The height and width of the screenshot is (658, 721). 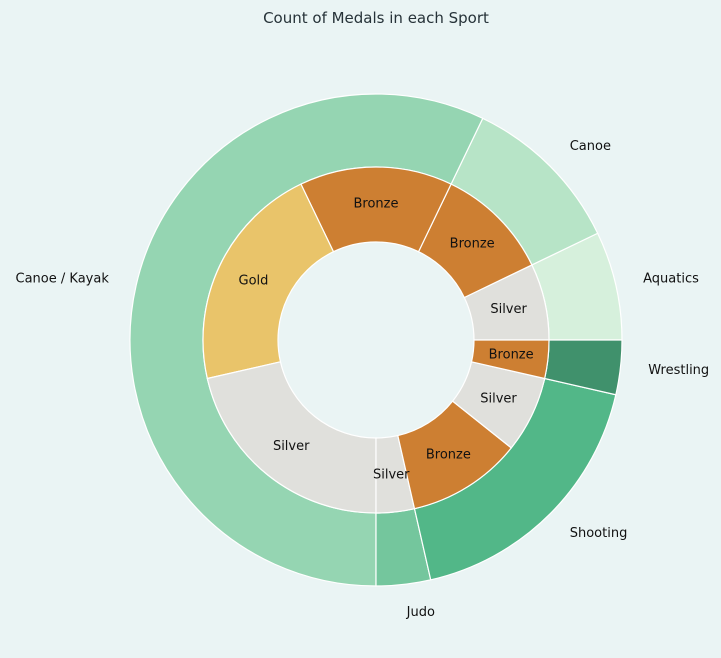 I want to click on inner-label-canoe-kayak-gold: Gold, so click(x=254, y=280).